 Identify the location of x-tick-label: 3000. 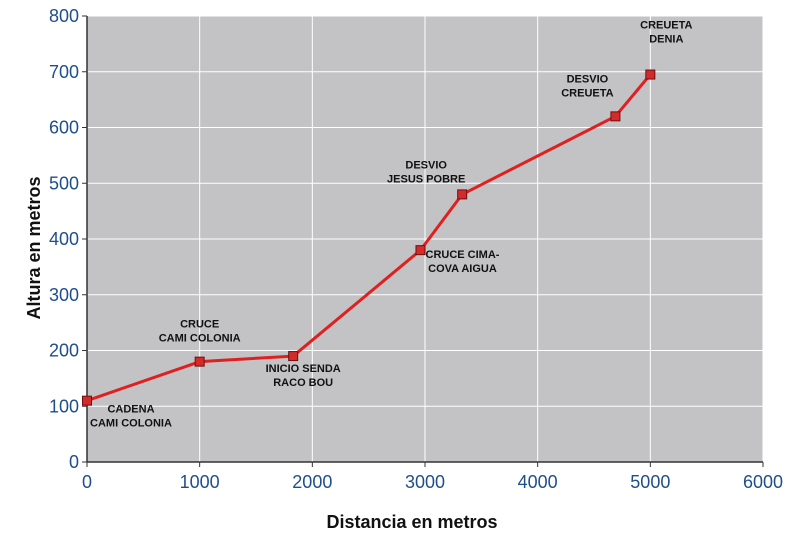
(425, 482).